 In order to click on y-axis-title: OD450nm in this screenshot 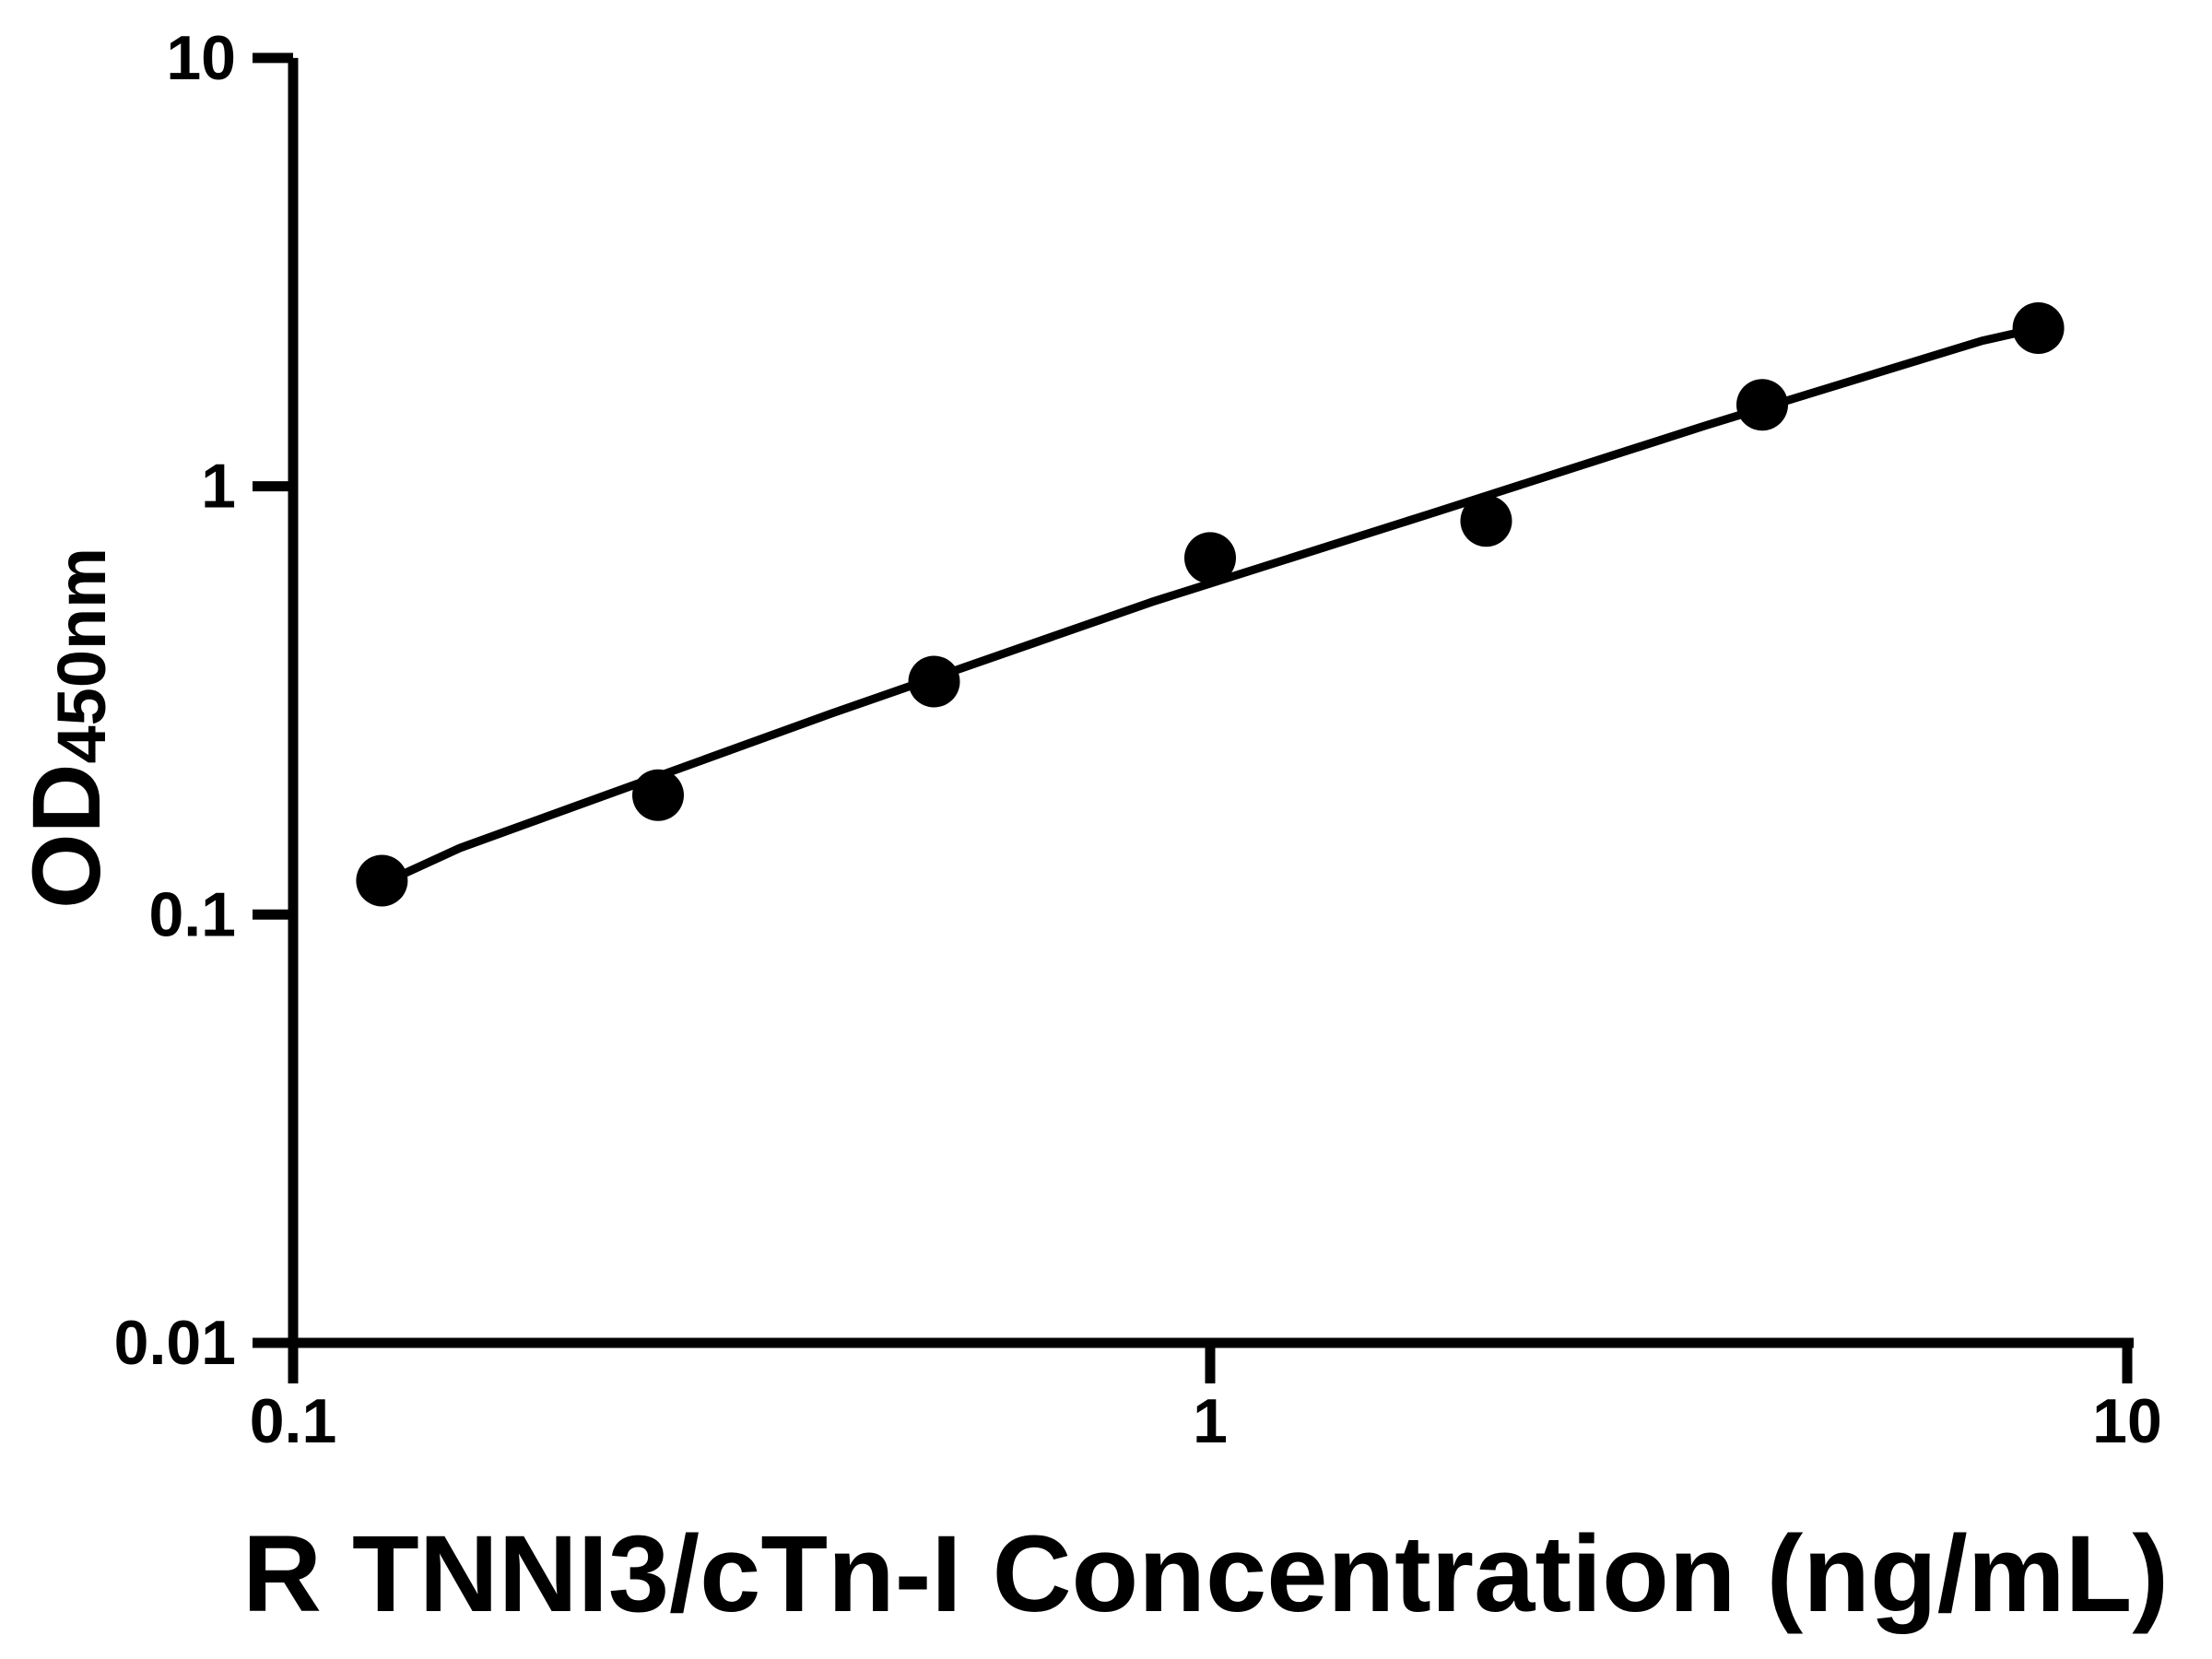, I will do `click(67, 728)`.